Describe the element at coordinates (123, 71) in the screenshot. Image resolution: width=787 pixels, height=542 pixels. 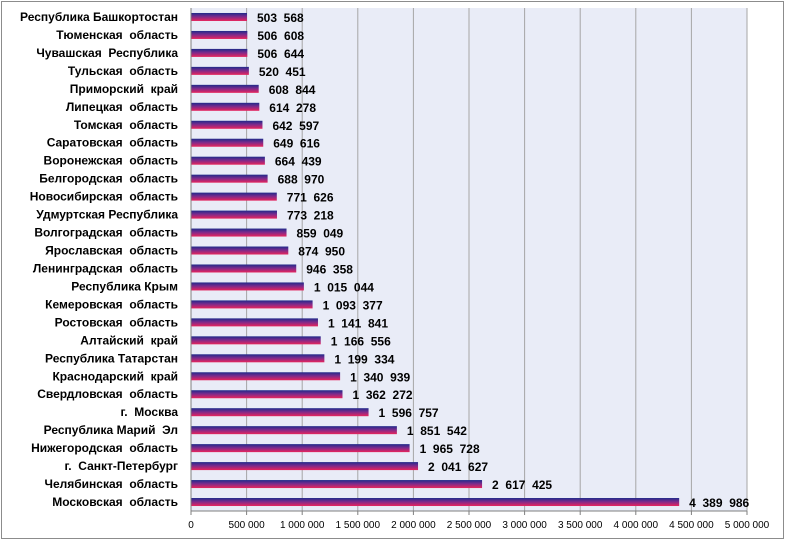
I see `category-label: Тульская область` at that location.